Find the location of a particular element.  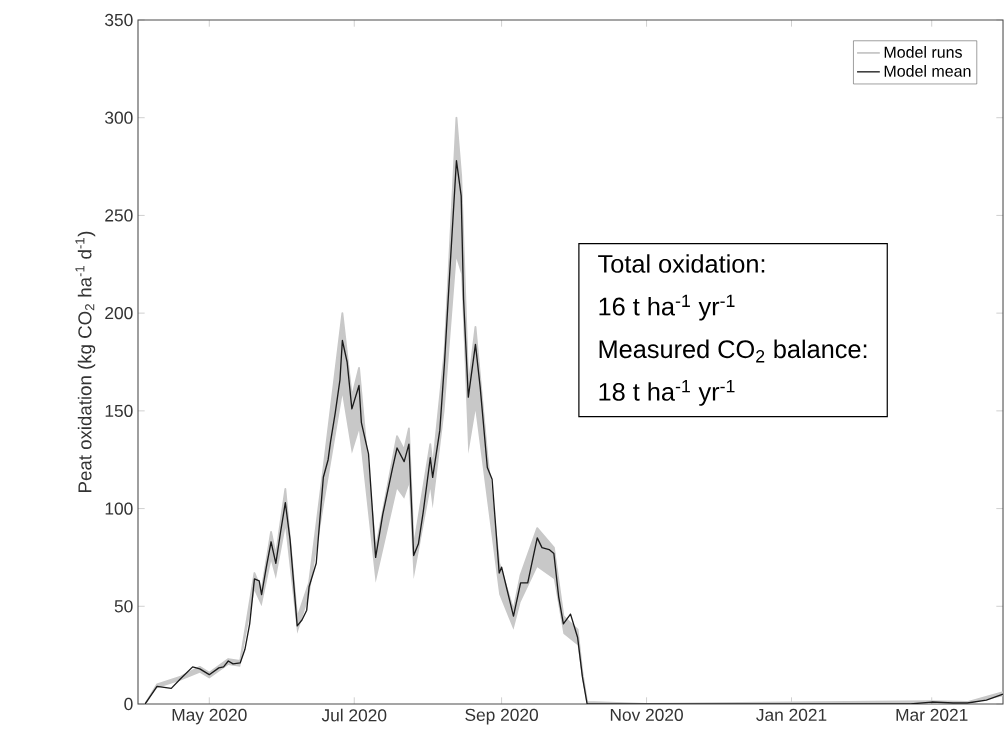

x-tick-label: May 2020 is located at coordinates (209, 716).